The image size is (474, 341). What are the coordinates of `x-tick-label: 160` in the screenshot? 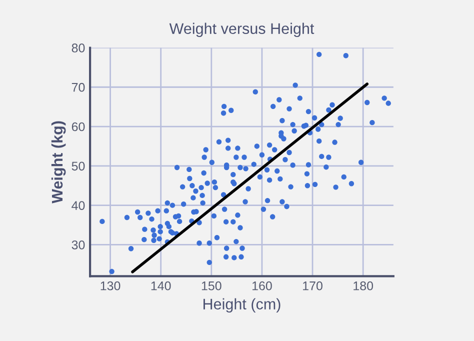 It's located at (262, 285).